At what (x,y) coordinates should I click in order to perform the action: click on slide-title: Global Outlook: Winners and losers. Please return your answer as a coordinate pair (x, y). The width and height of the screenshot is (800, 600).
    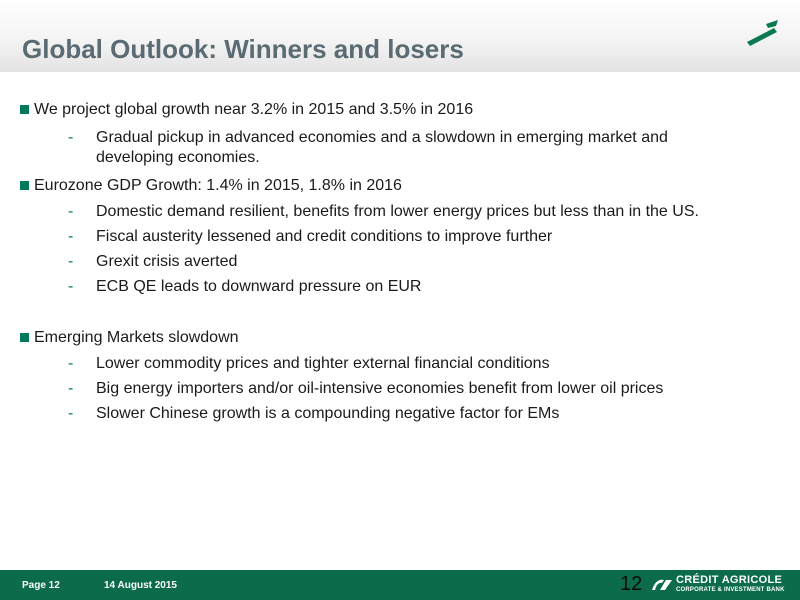
    Looking at the image, I should click on (243, 49).